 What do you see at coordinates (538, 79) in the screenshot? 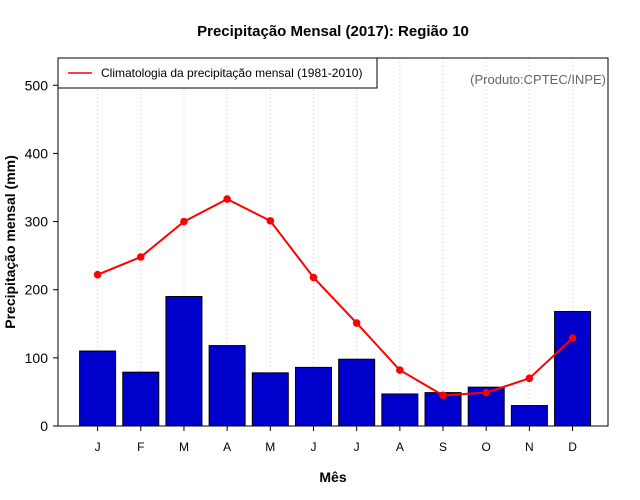
I see `source-note: (Produto:CPTEC/INPE)` at bounding box center [538, 79].